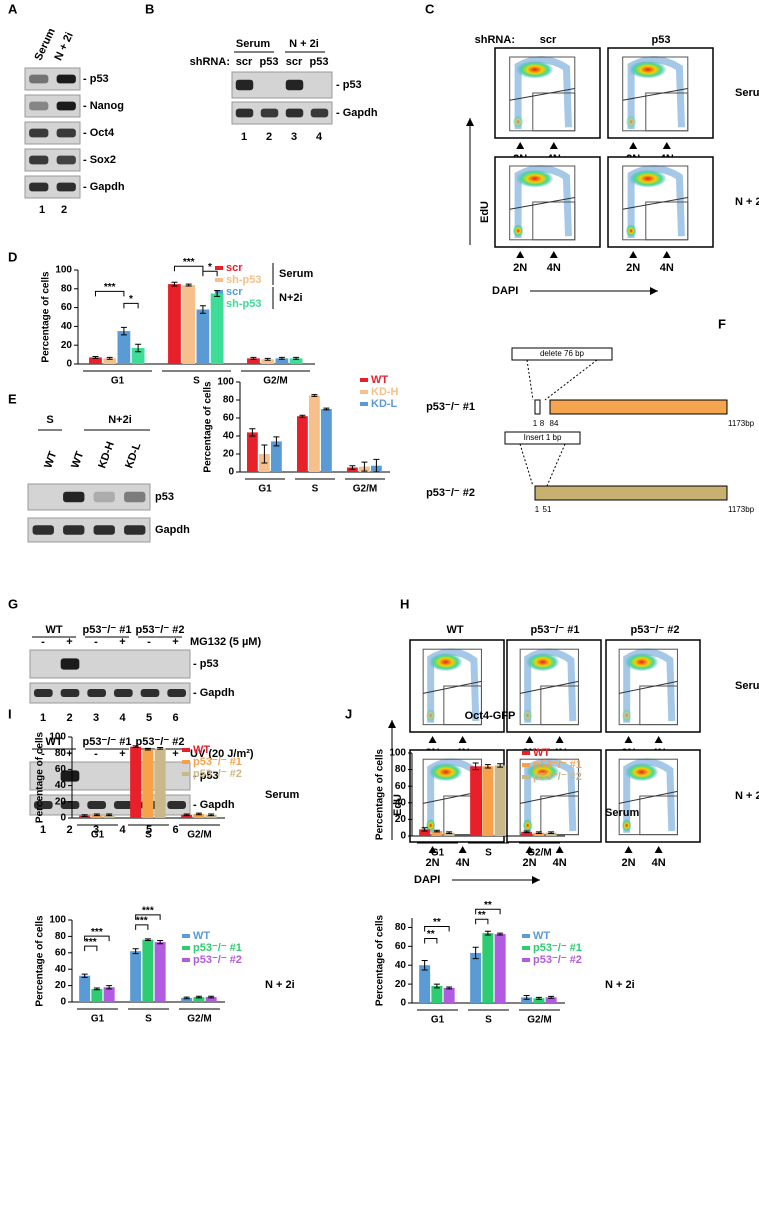 Image resolution: width=759 pixels, height=1212 pixels. Describe the element at coordinates (282, 795) in the screenshot. I see `condition-label: Serum` at that location.